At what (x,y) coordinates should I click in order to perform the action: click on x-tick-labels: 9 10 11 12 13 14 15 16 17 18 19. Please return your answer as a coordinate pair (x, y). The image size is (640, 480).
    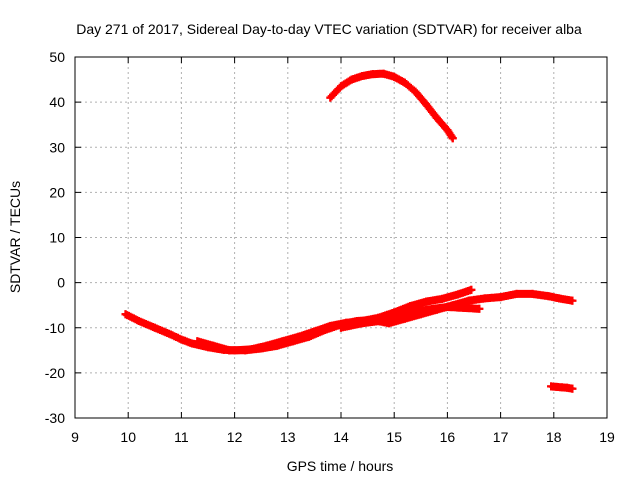
    Looking at the image, I should click on (343, 437).